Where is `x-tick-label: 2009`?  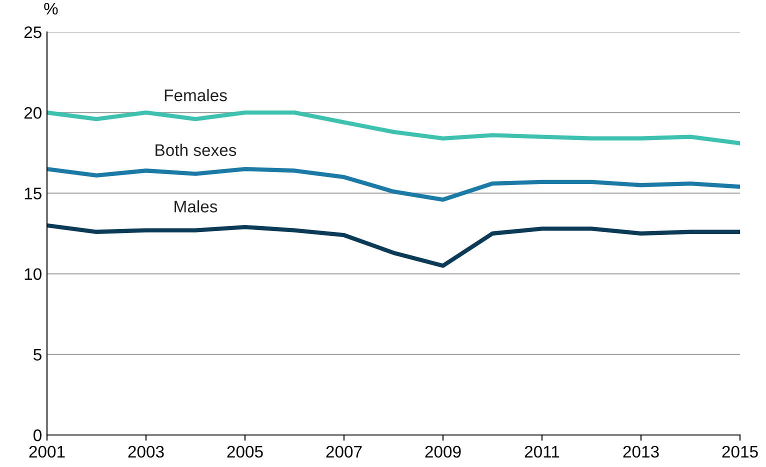 x-tick-label: 2009 is located at coordinates (443, 452).